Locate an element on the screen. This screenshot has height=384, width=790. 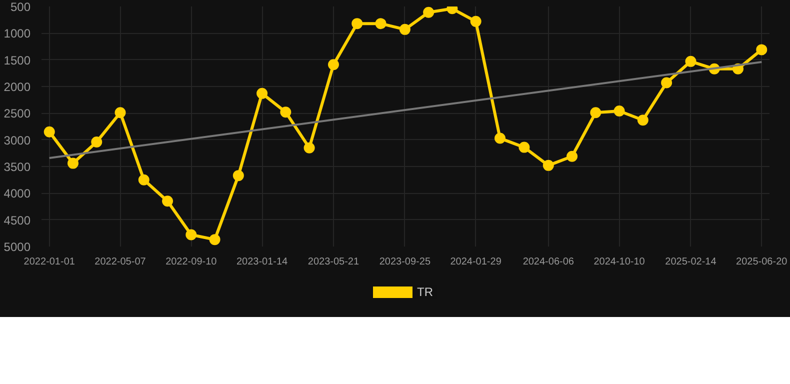
x-tick-label: 2025-02-14 is located at coordinates (691, 262).